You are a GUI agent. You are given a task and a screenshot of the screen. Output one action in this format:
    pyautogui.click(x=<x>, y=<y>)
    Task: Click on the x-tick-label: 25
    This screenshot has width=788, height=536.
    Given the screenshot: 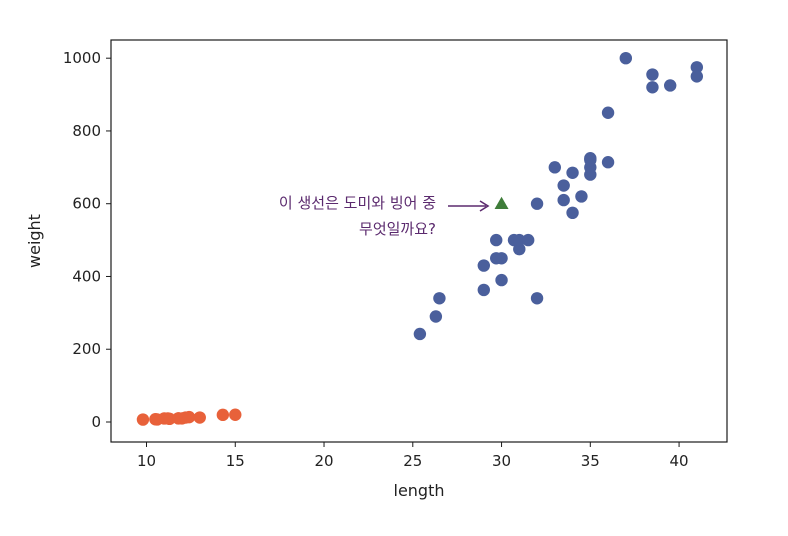 What is the action you would take?
    pyautogui.click(x=412, y=461)
    